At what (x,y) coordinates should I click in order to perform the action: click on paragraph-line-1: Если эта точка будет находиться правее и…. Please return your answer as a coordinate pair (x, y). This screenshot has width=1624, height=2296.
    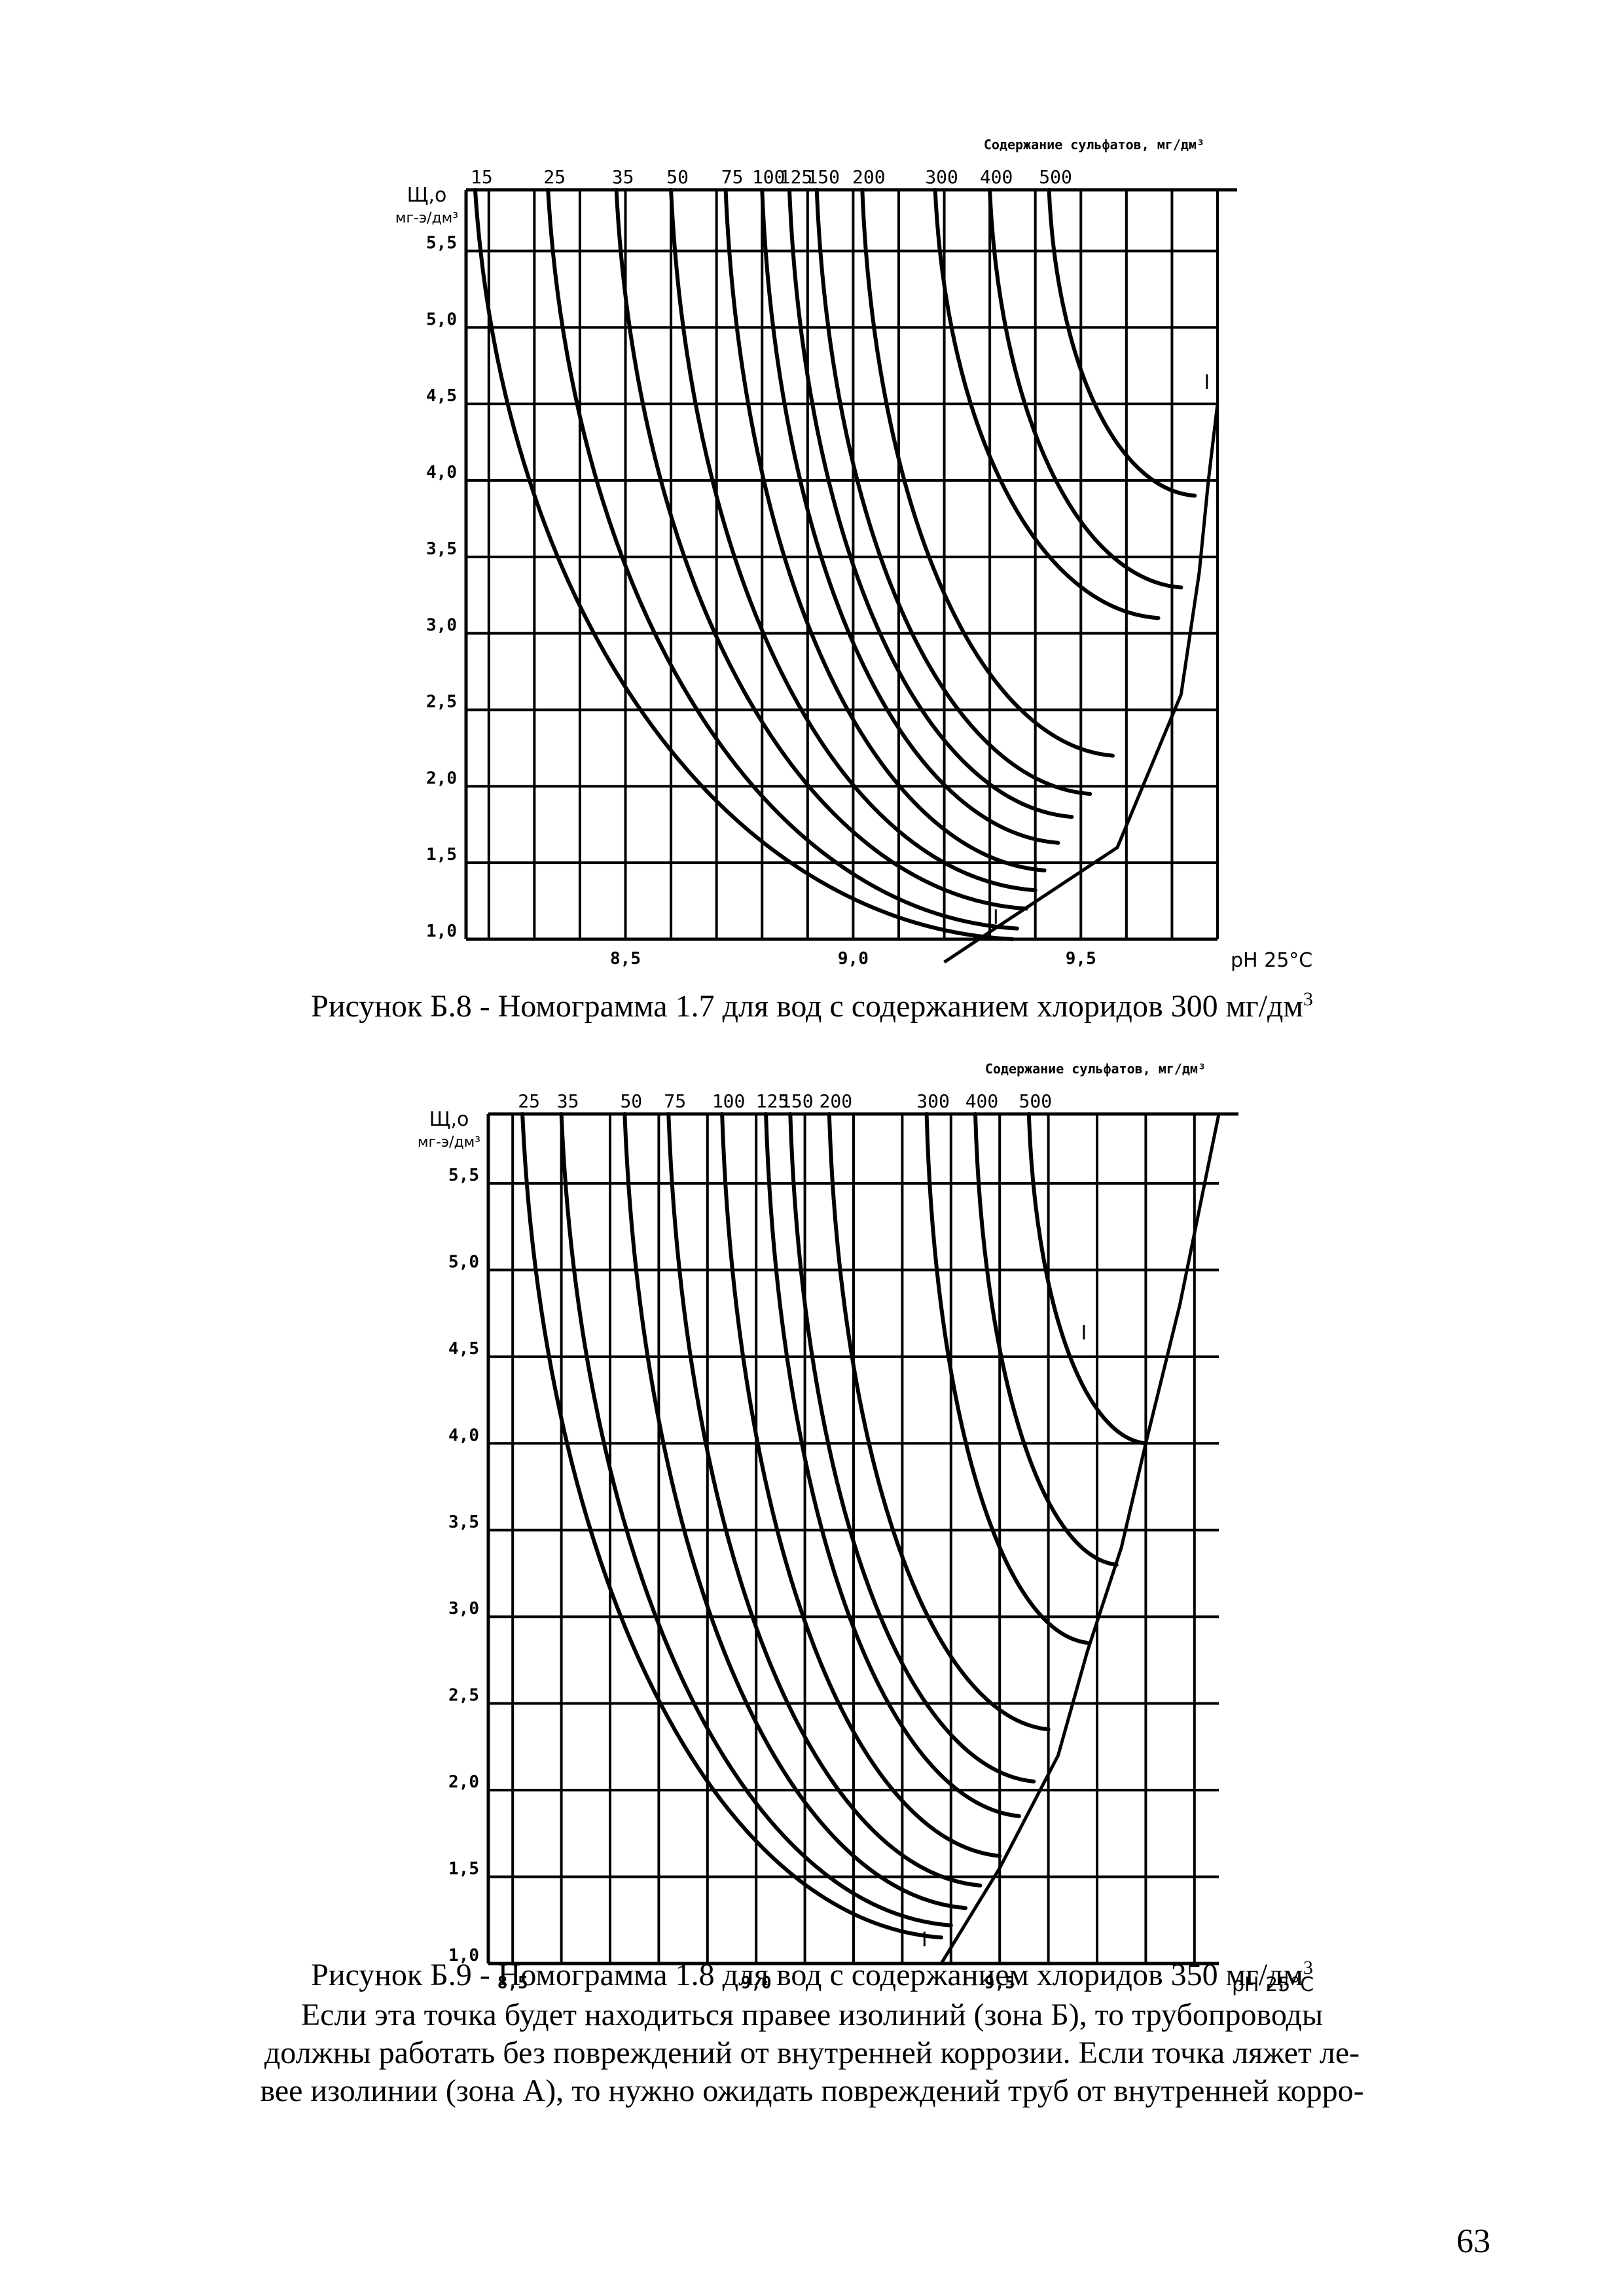
    Looking at the image, I should click on (812, 2015).